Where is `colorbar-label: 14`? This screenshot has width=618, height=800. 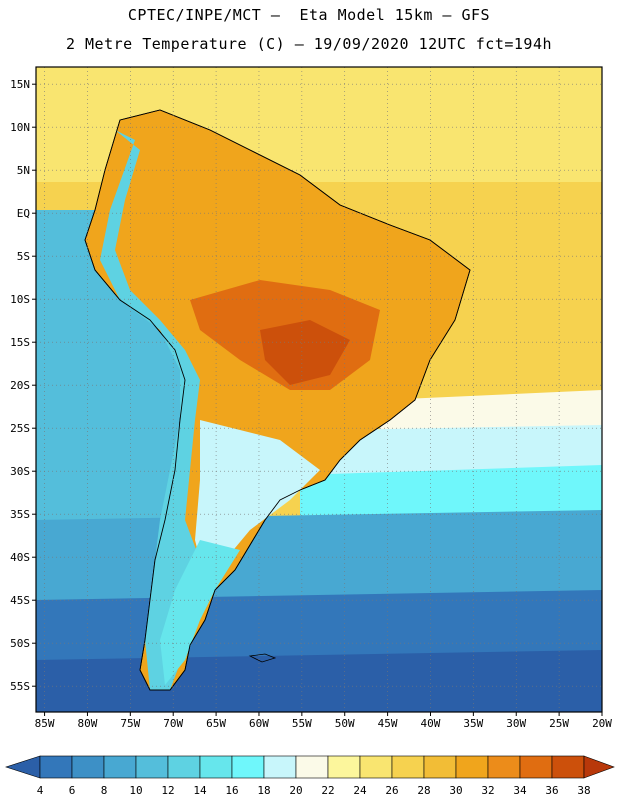
colorbar-label: 14 is located at coordinates (200, 790).